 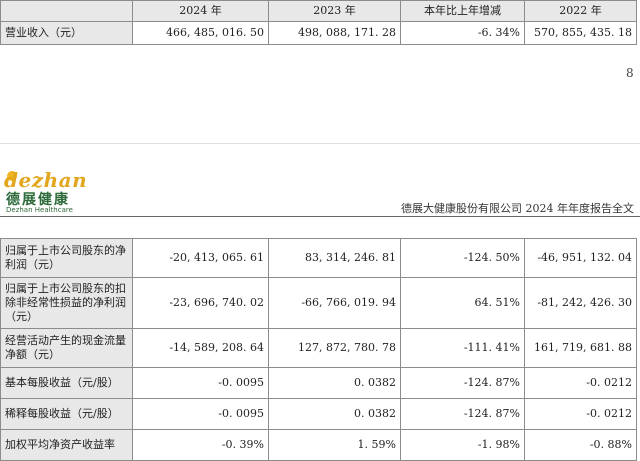 I want to click on value-cell: 498, 088, 171. 28, so click(x=334, y=33).